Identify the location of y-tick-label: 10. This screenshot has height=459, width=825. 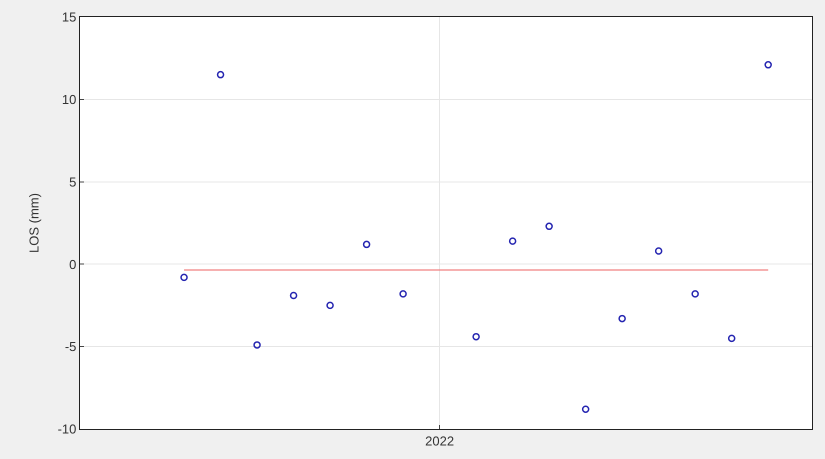
(69, 99).